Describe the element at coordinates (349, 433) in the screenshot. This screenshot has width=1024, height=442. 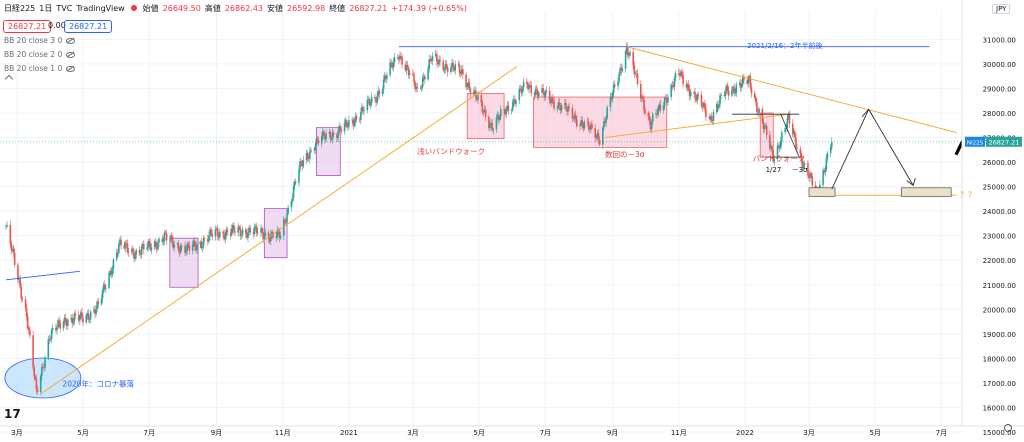
I see `x-tick-label: 2021` at that location.